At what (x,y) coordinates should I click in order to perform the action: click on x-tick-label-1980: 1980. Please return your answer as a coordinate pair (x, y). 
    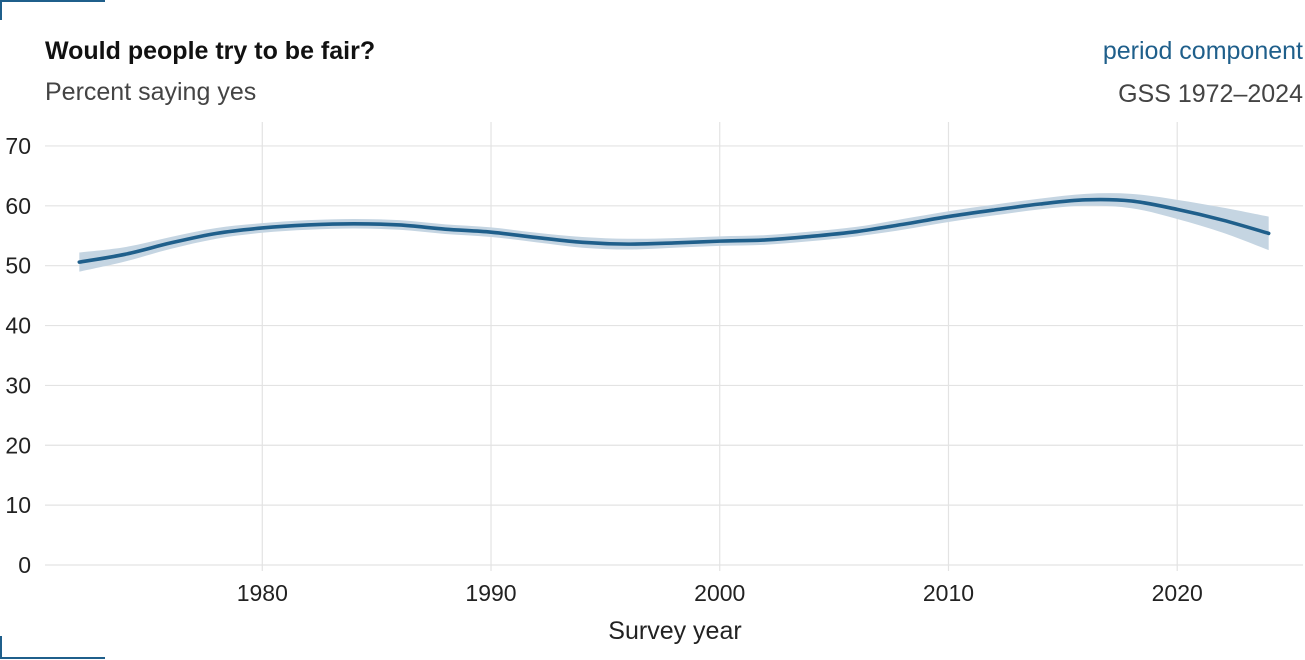
    Looking at the image, I should click on (262, 593).